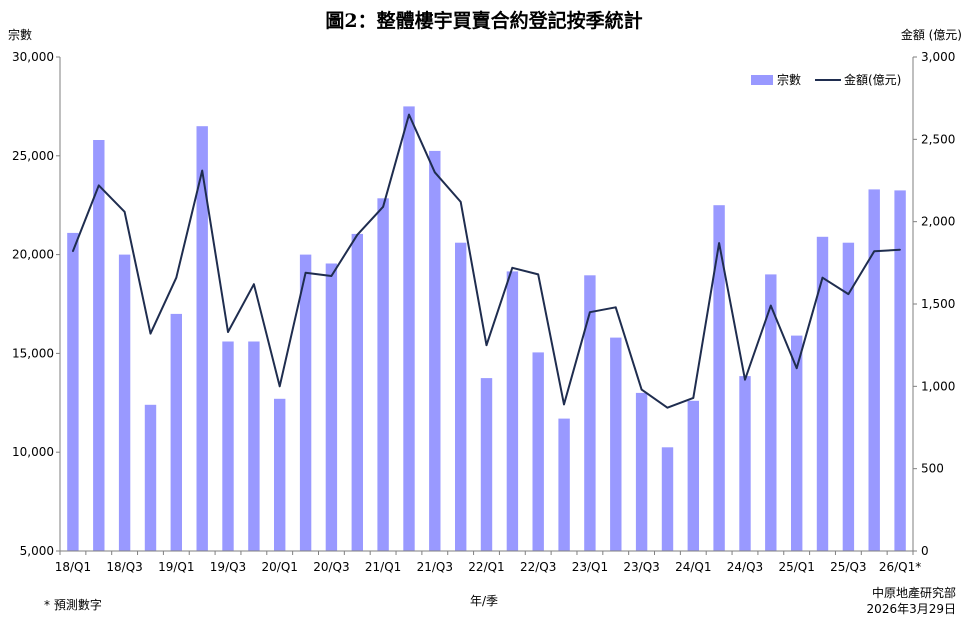 The width and height of the screenshot is (968, 619). What do you see at coordinates (202, 338) in the screenshot?
I see `bar-19/Q2` at bounding box center [202, 338].